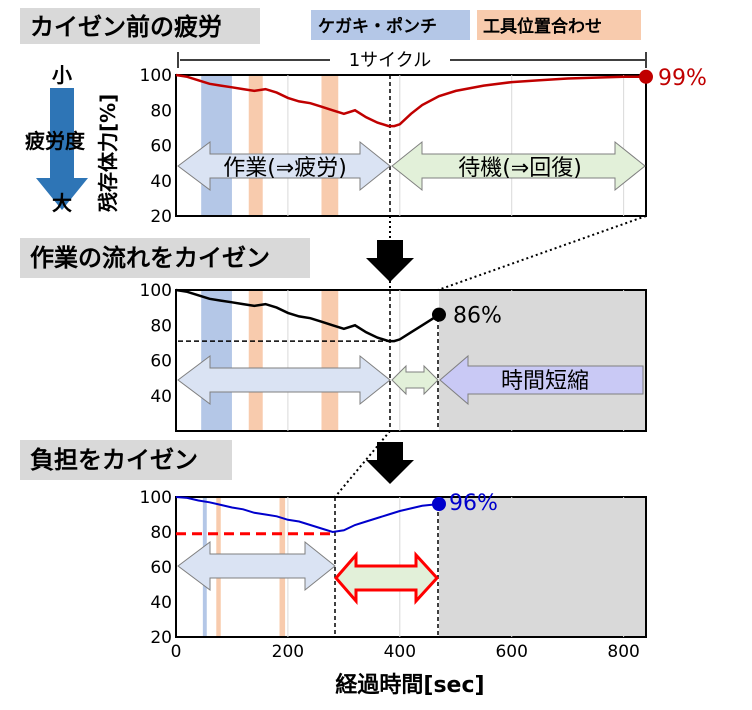  Describe the element at coordinates (393, 356) in the screenshot. I see `panel-workflow: 時間短縮 86% 40 60 80 100` at that location.